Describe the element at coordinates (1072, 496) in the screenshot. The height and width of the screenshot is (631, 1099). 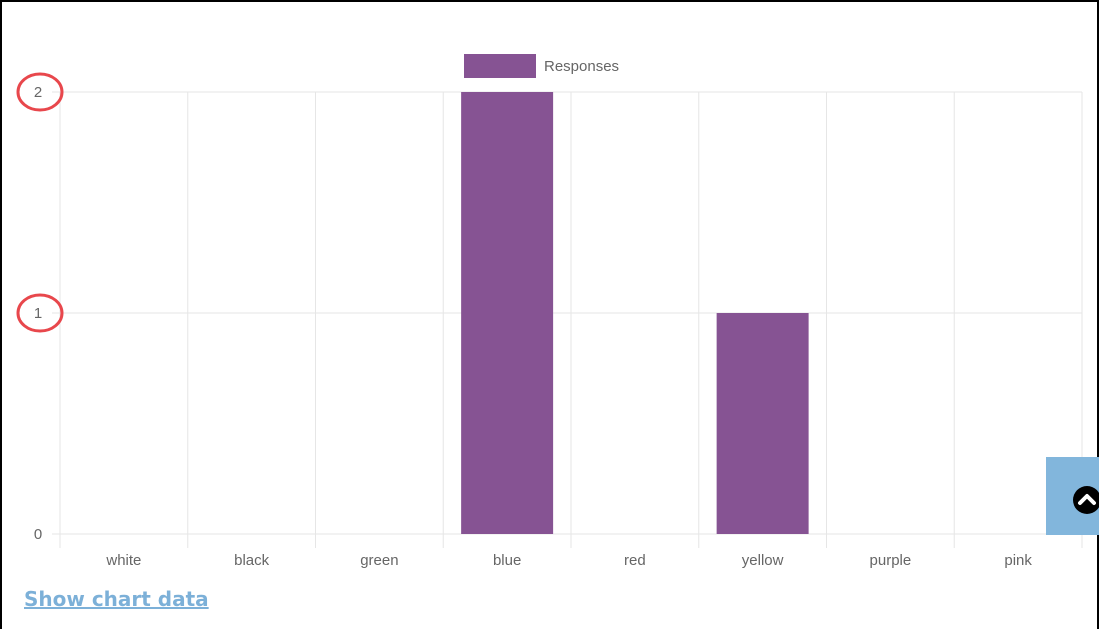
I see `scroll-to-top-button` at that location.